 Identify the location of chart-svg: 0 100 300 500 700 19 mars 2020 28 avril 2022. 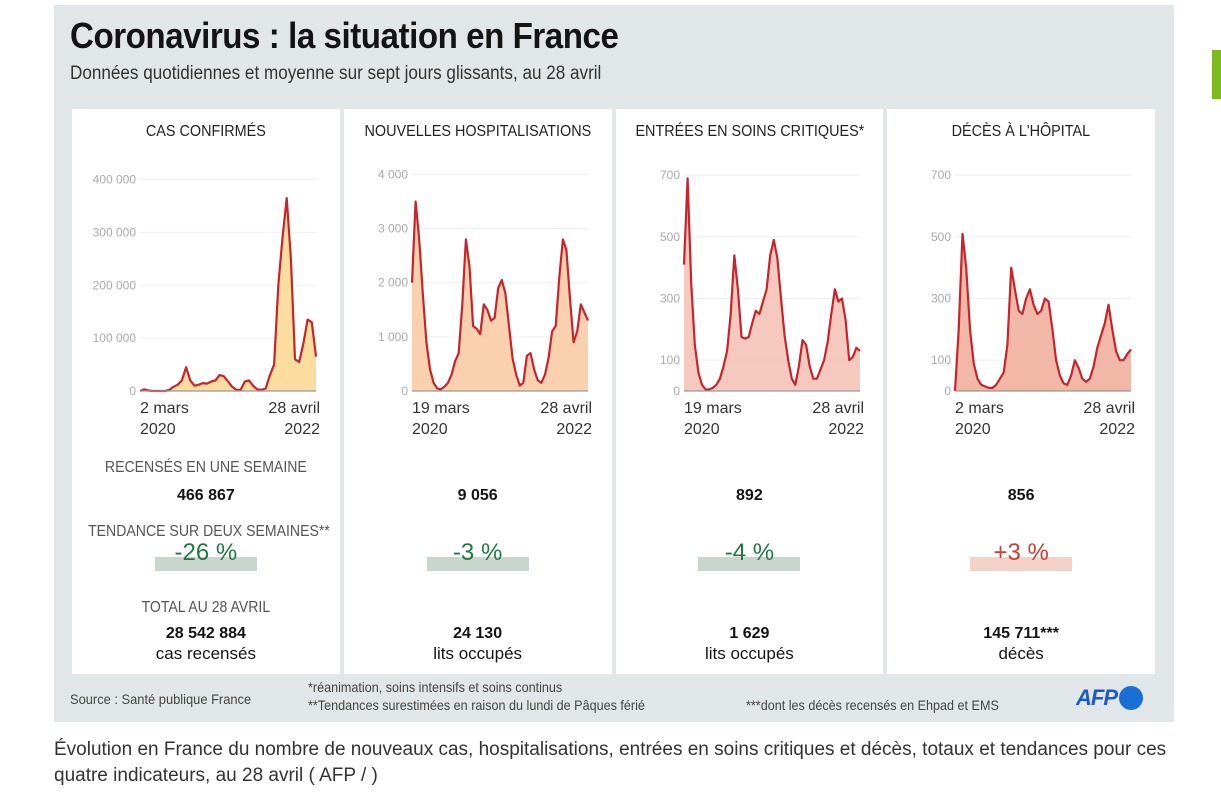
(761, 303).